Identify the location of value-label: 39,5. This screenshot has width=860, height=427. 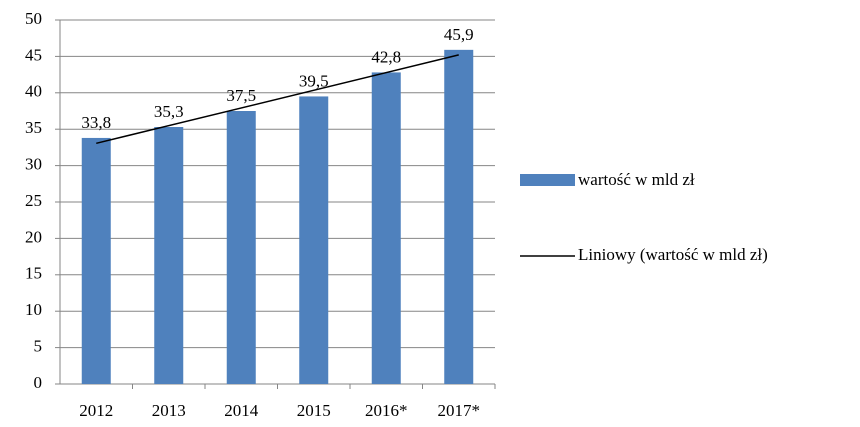
(314, 80).